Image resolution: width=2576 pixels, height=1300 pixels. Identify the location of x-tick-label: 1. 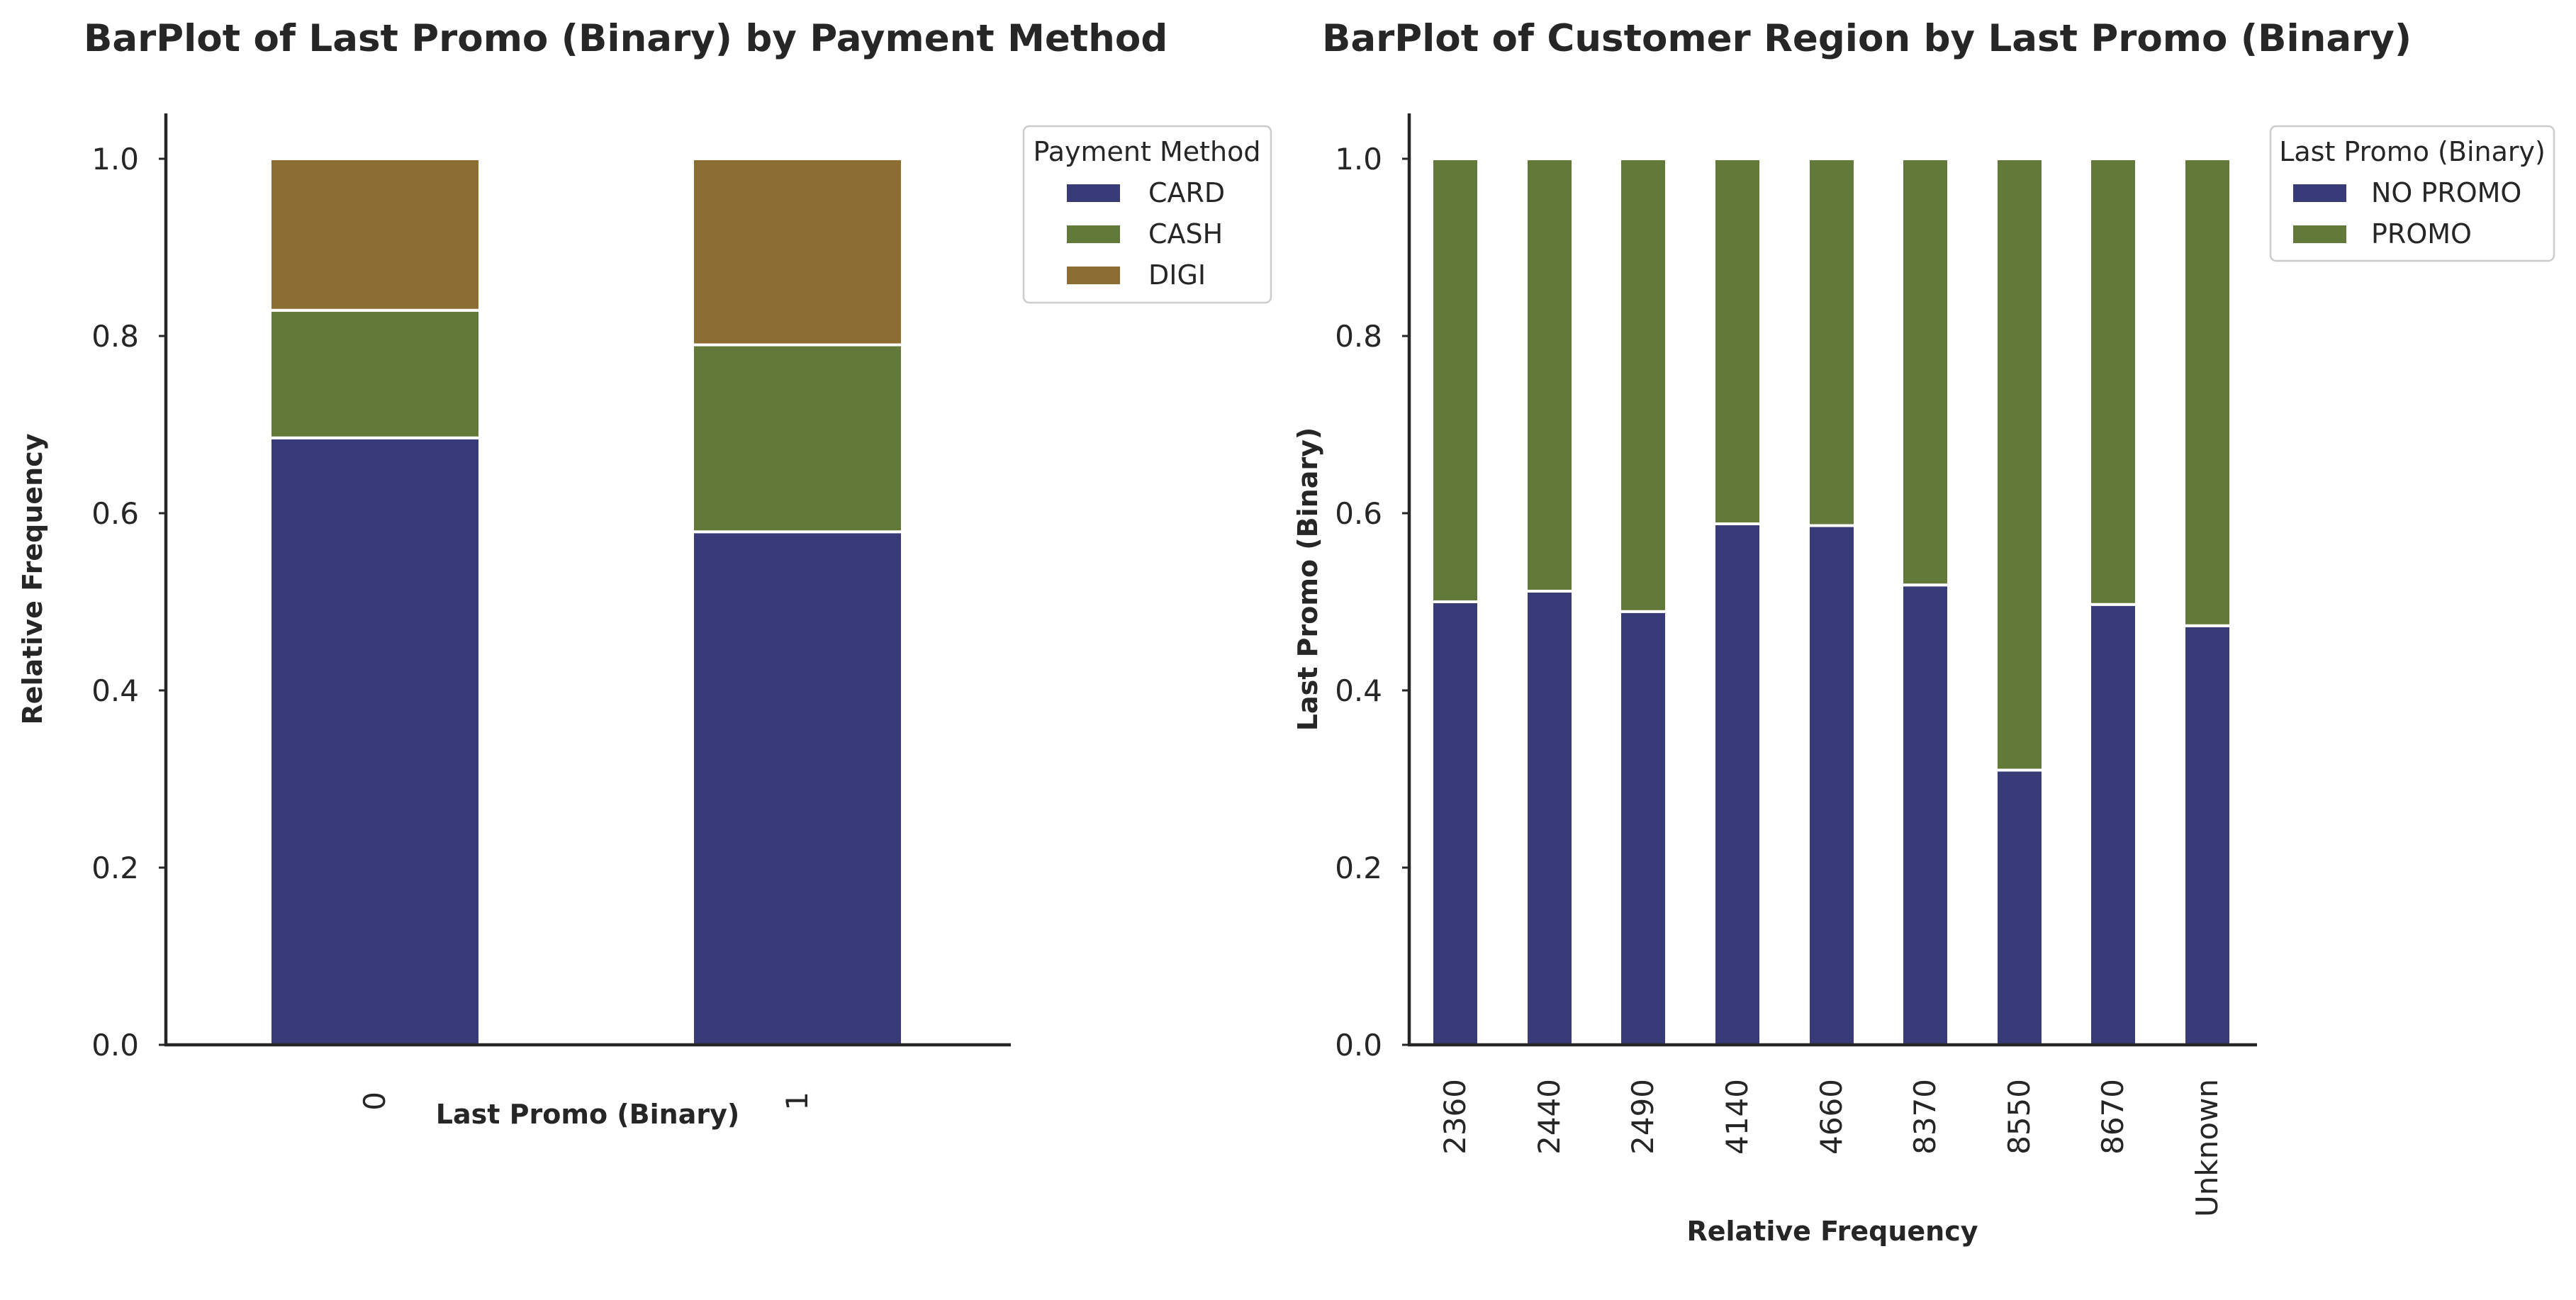
(797, 1101).